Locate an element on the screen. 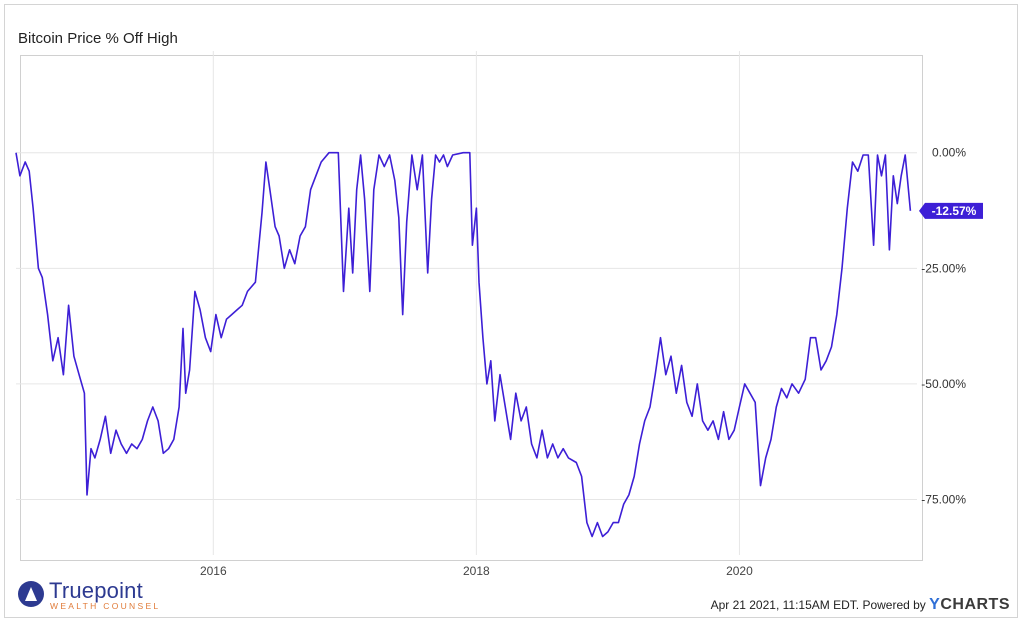  ycharts-logo-y: Y is located at coordinates (935, 604).